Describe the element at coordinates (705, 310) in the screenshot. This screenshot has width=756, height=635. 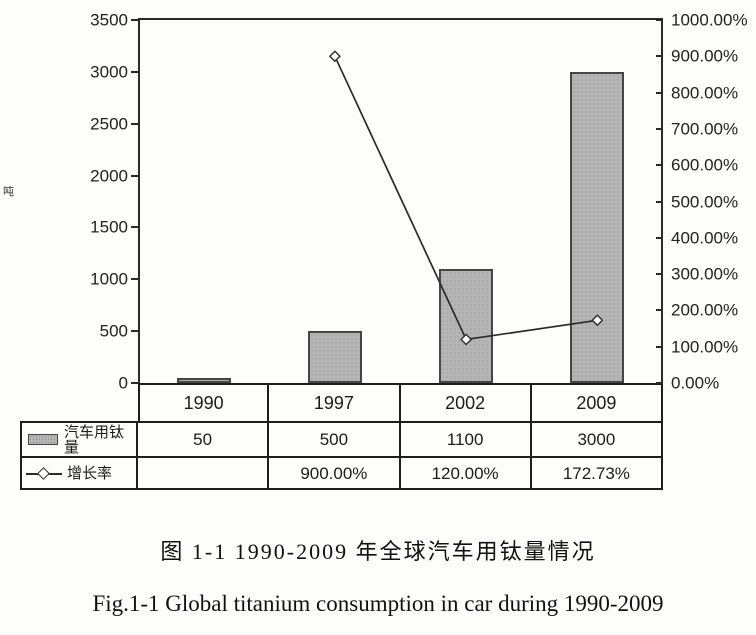
I see `y-right-tick-label: 200.00%` at that location.